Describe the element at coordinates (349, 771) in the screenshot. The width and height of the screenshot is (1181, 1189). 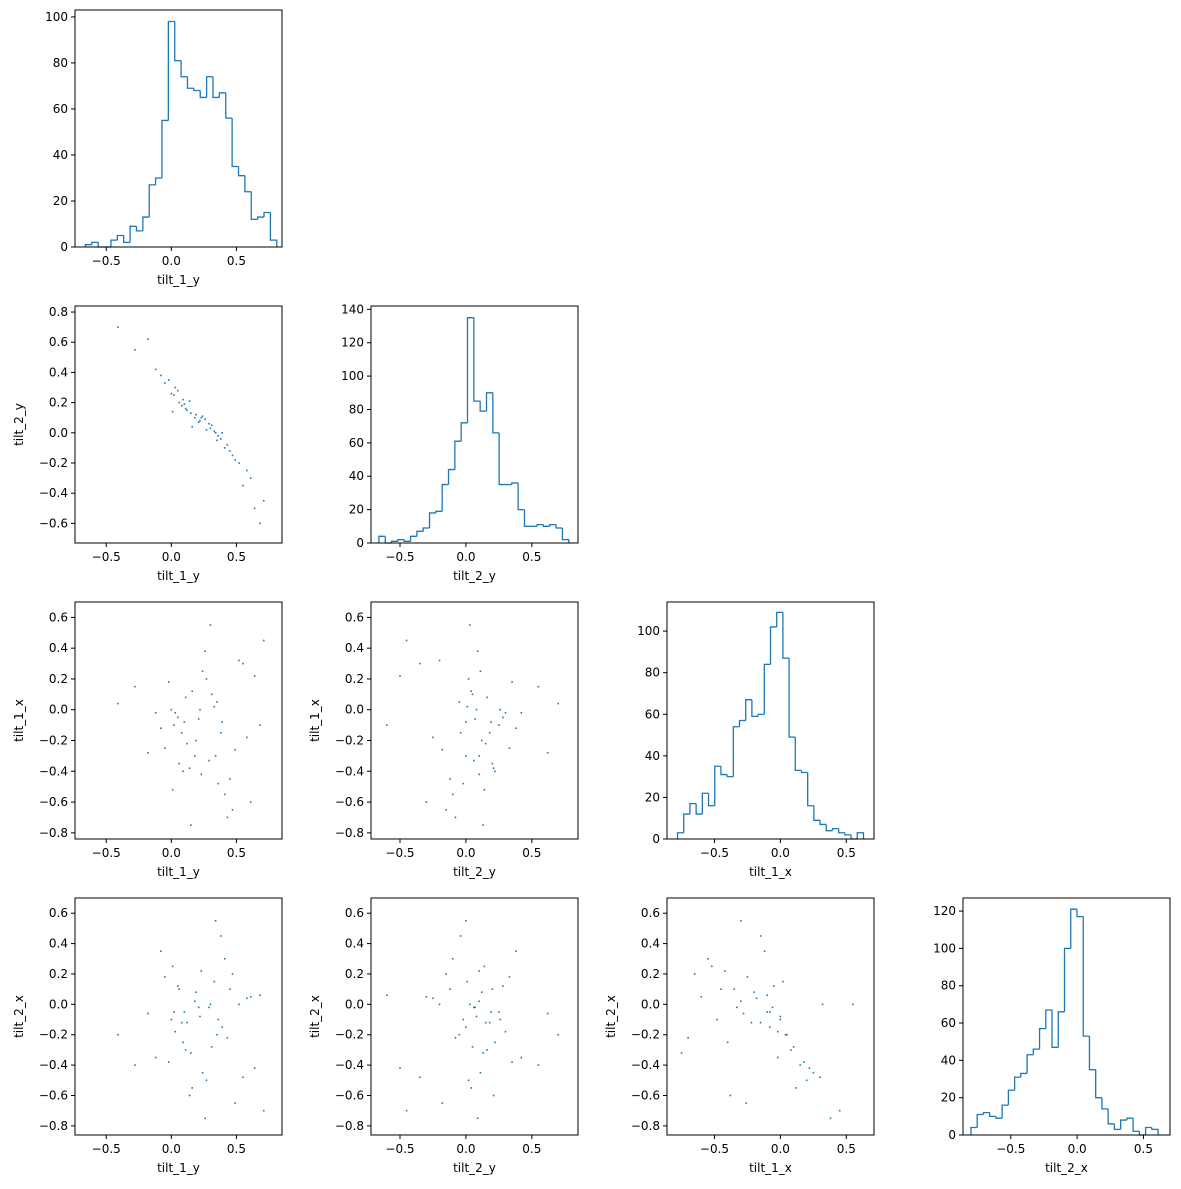
I see `y-tick-label: −0.4` at that location.